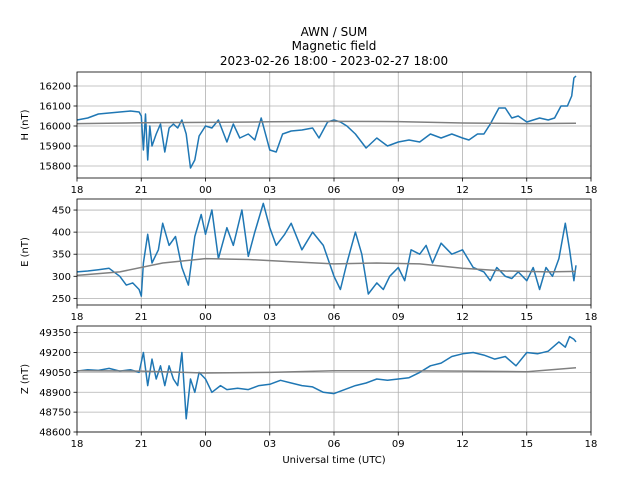 The height and width of the screenshot is (480, 640). Describe the element at coordinates (61, 211) in the screenshot. I see `e-ytick-label-4: 450` at that location.